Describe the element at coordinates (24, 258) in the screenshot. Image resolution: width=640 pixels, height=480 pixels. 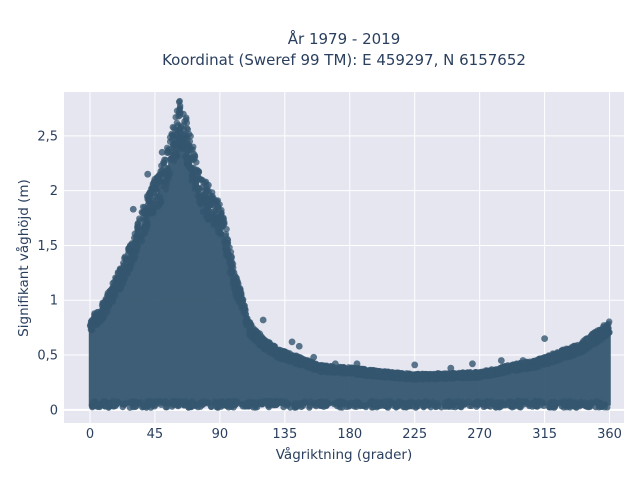
I see `y-axis-title: Signifikant våghöjd (m)` at that location.